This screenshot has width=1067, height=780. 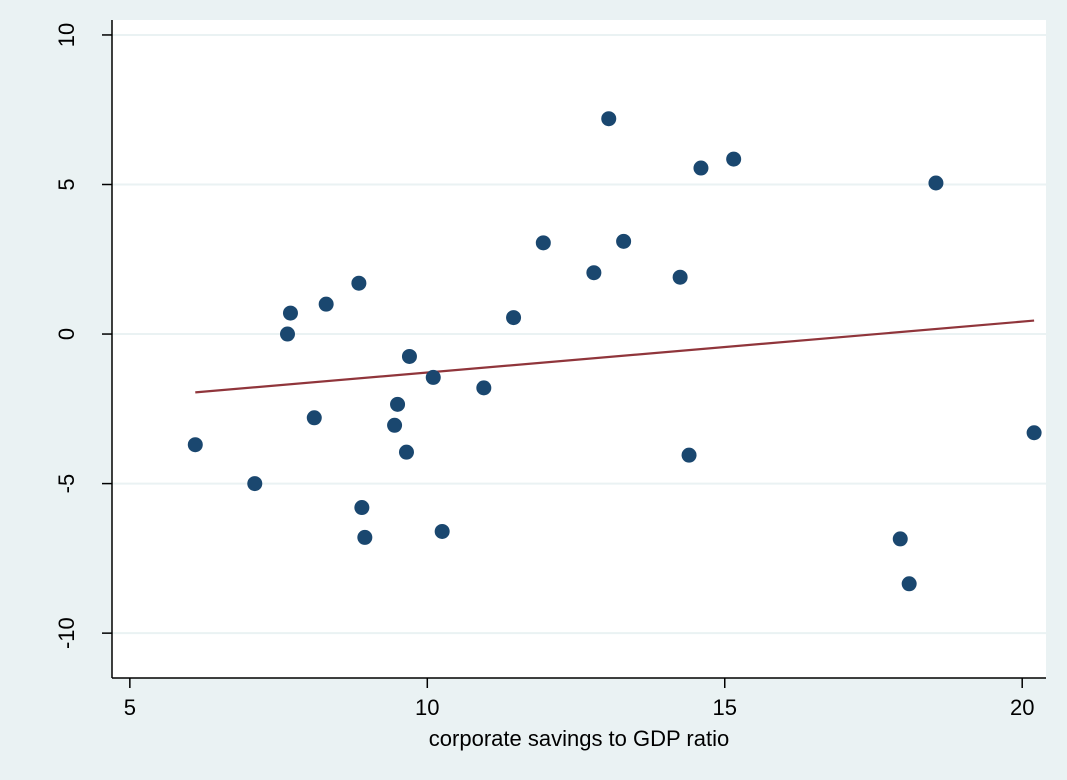 I want to click on fit-line, so click(x=615, y=356).